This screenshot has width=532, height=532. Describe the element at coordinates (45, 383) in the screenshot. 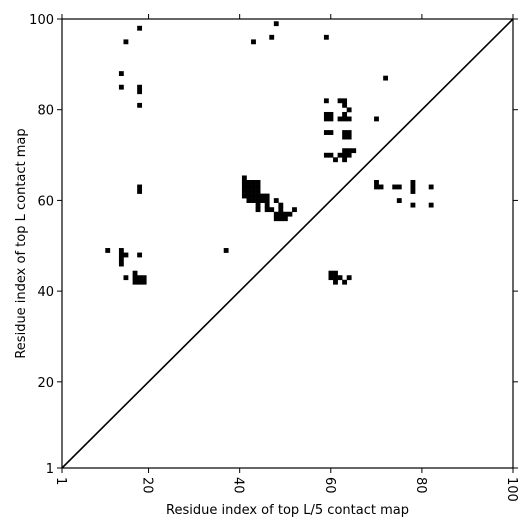

I see `y-tick-label: 20` at that location.